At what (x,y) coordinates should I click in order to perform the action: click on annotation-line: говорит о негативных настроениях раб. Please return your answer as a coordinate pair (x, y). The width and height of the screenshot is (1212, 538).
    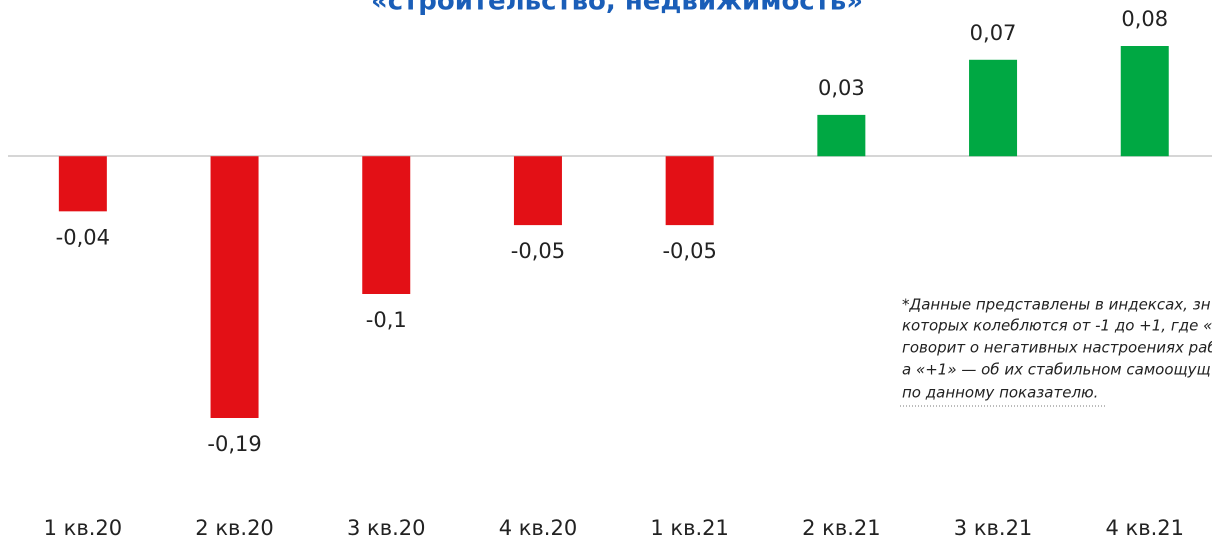
    Looking at the image, I should click on (1057, 348).